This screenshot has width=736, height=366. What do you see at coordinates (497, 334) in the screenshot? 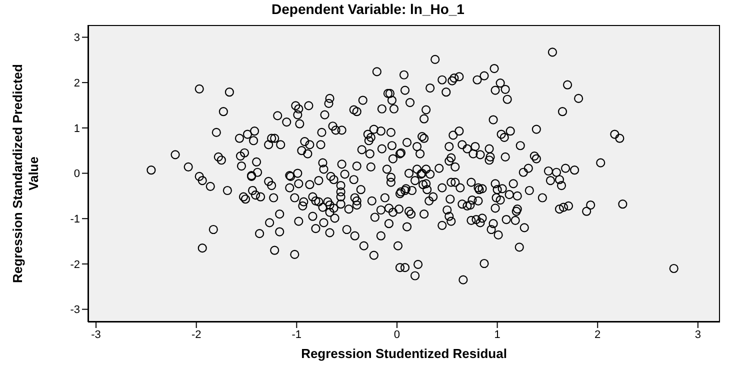
I see `x-tick-label: 1` at bounding box center [497, 334].